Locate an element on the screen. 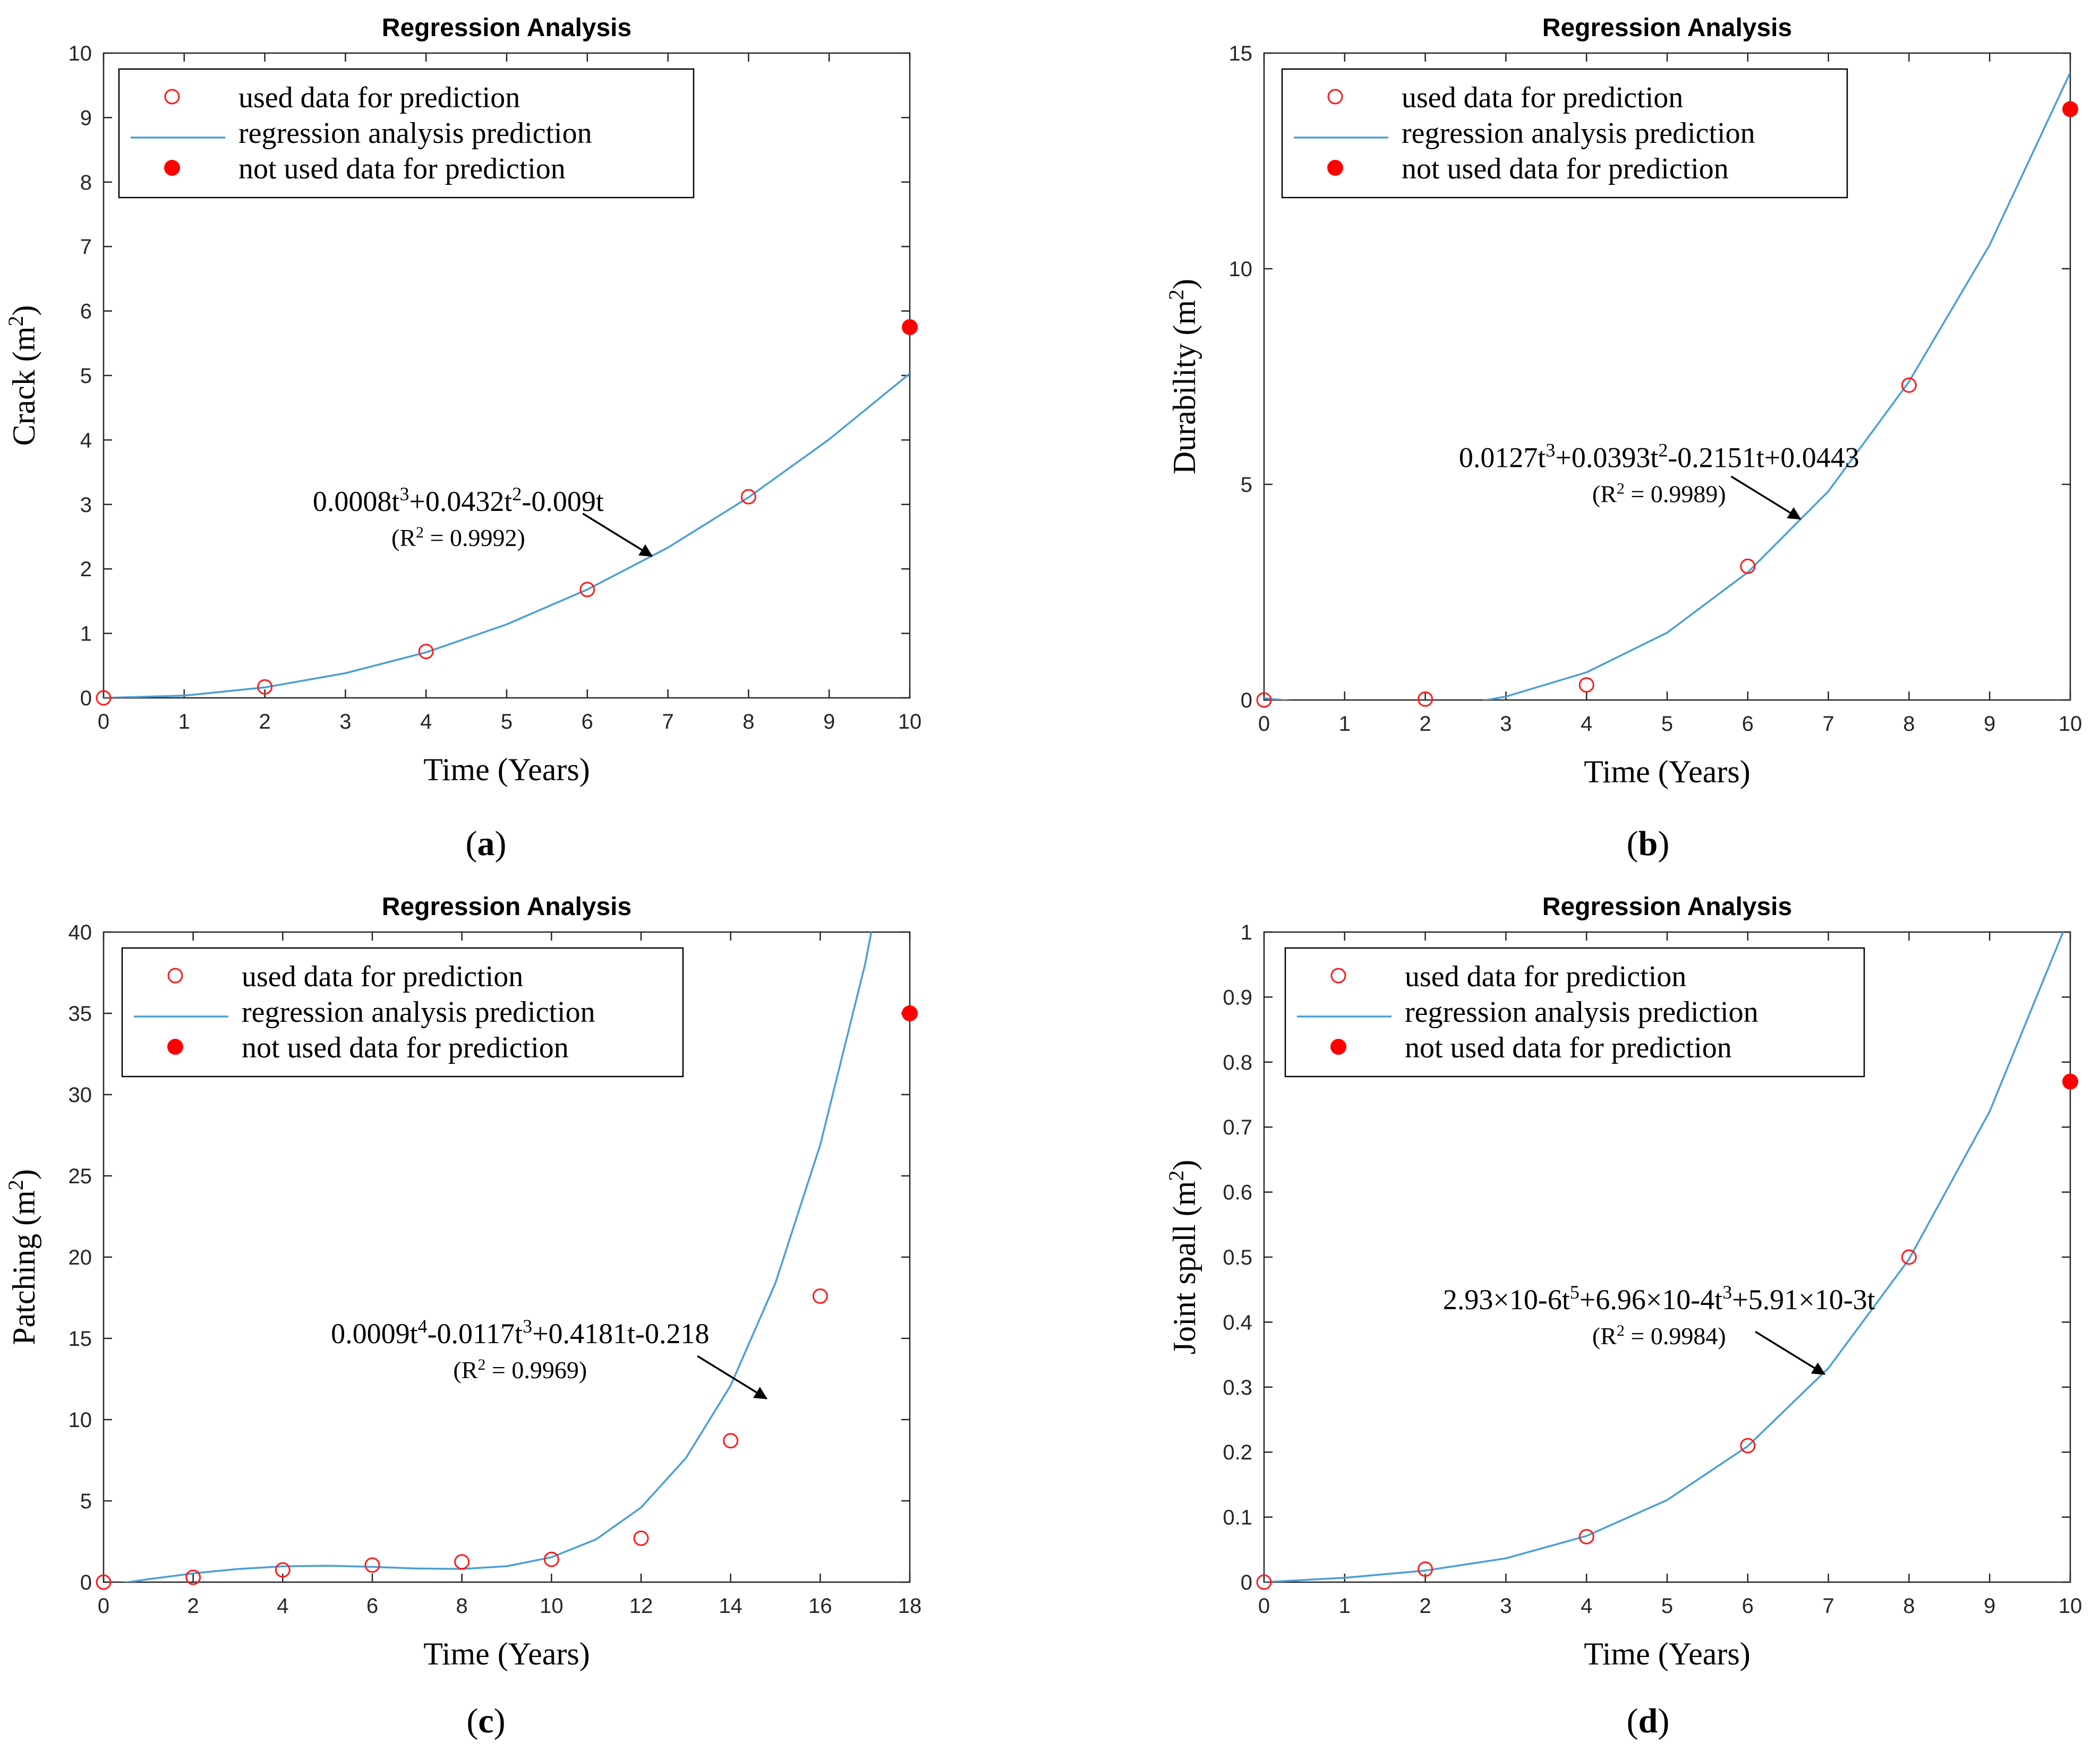  legend-unused-marker is located at coordinates (1338, 1047).